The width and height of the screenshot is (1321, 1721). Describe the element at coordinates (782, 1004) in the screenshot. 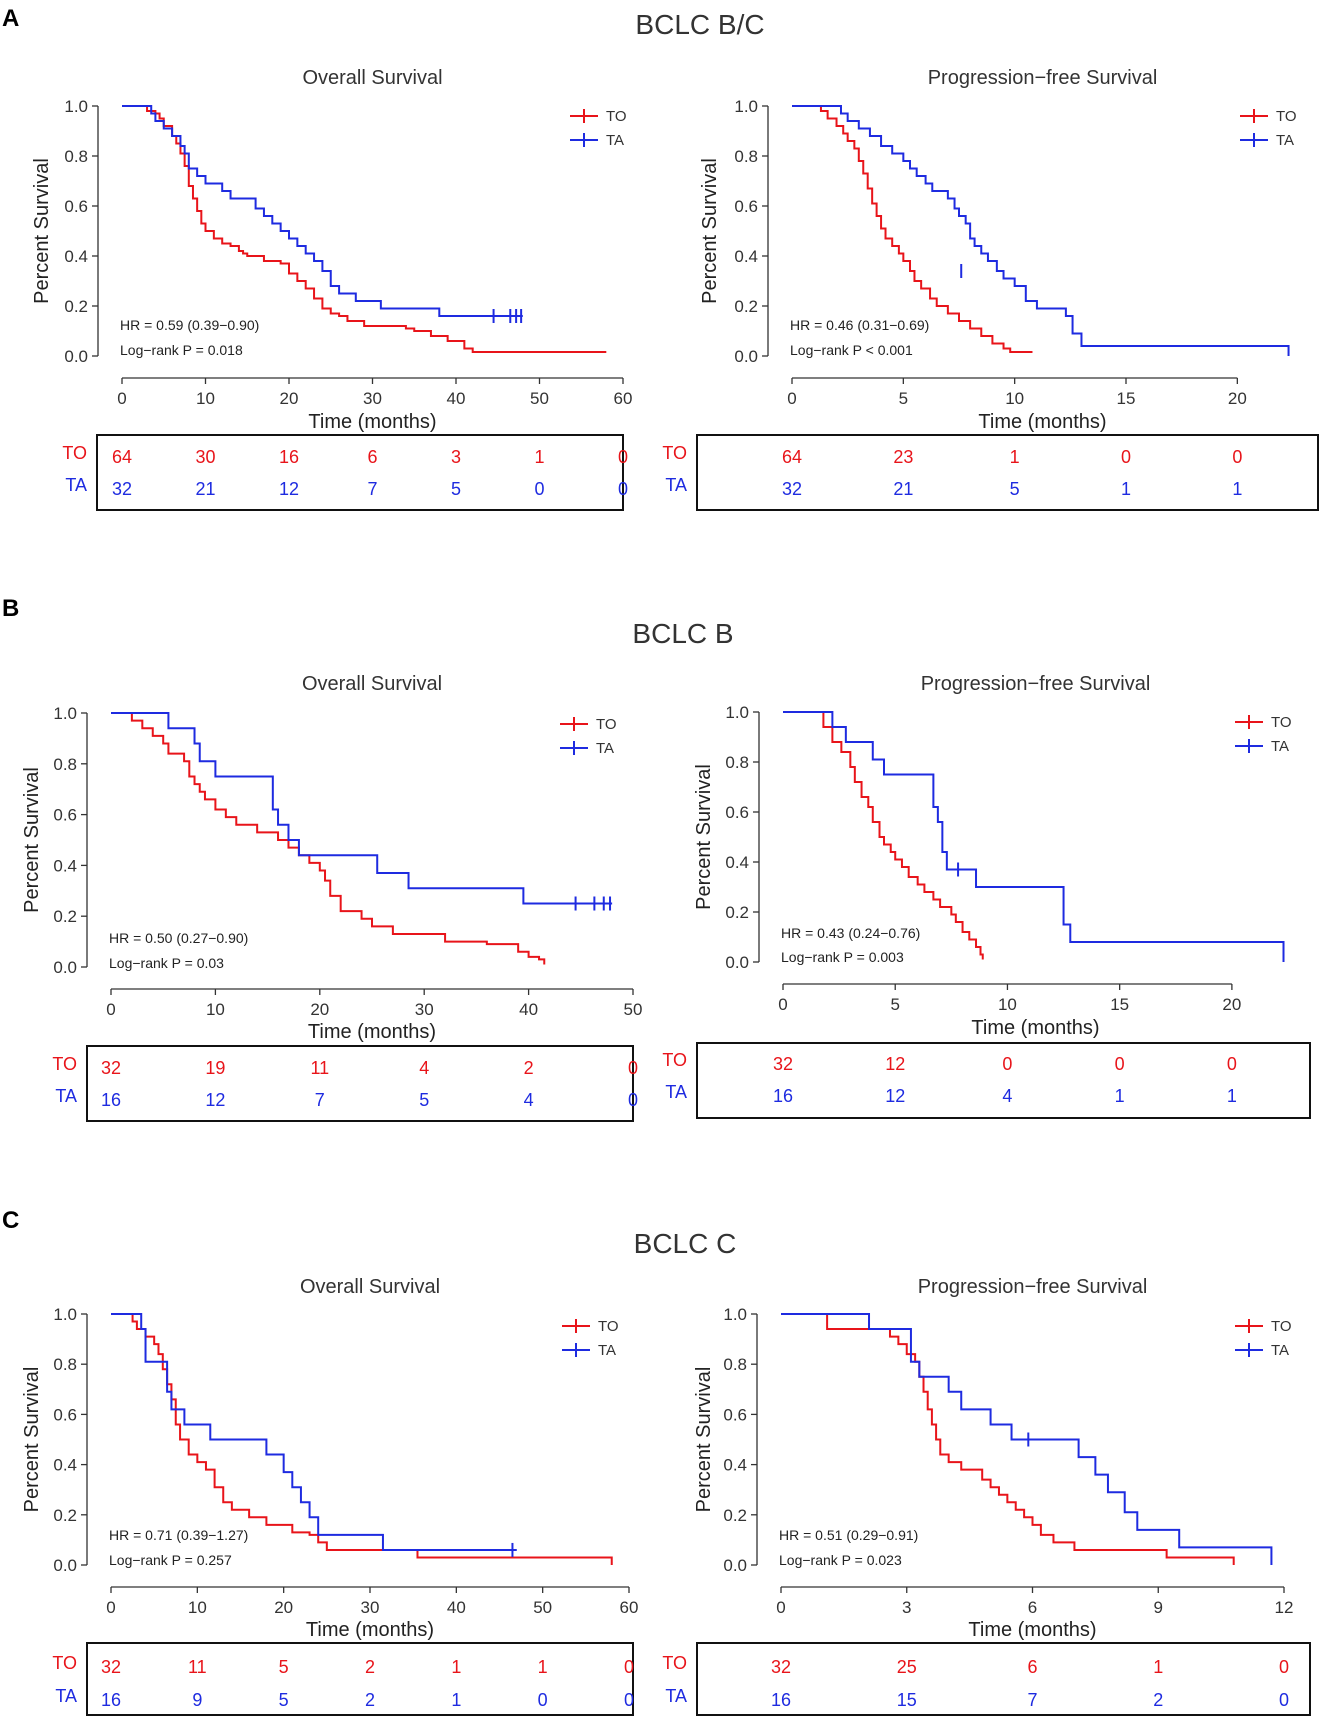

I see `x-tick-label: 0` at that location.